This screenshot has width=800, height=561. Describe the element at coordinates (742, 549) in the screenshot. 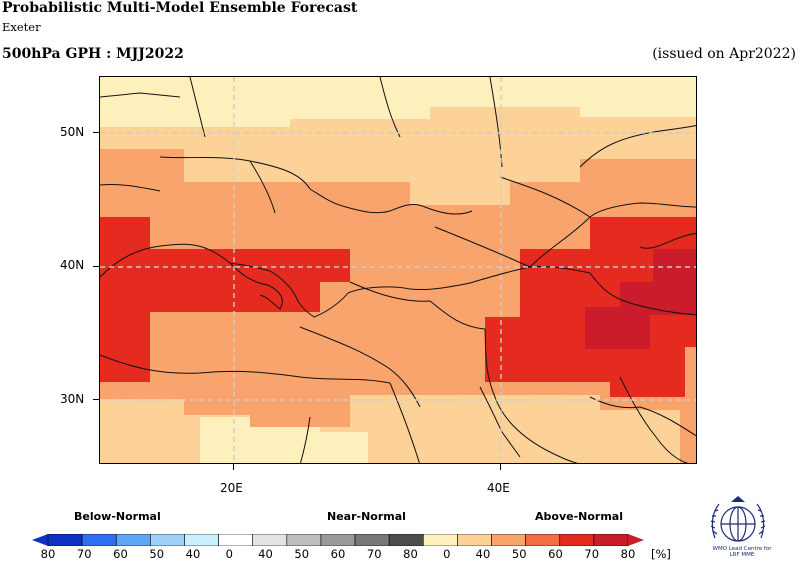

I see `logo-caption-line1: WMO Lead Centre for` at that location.